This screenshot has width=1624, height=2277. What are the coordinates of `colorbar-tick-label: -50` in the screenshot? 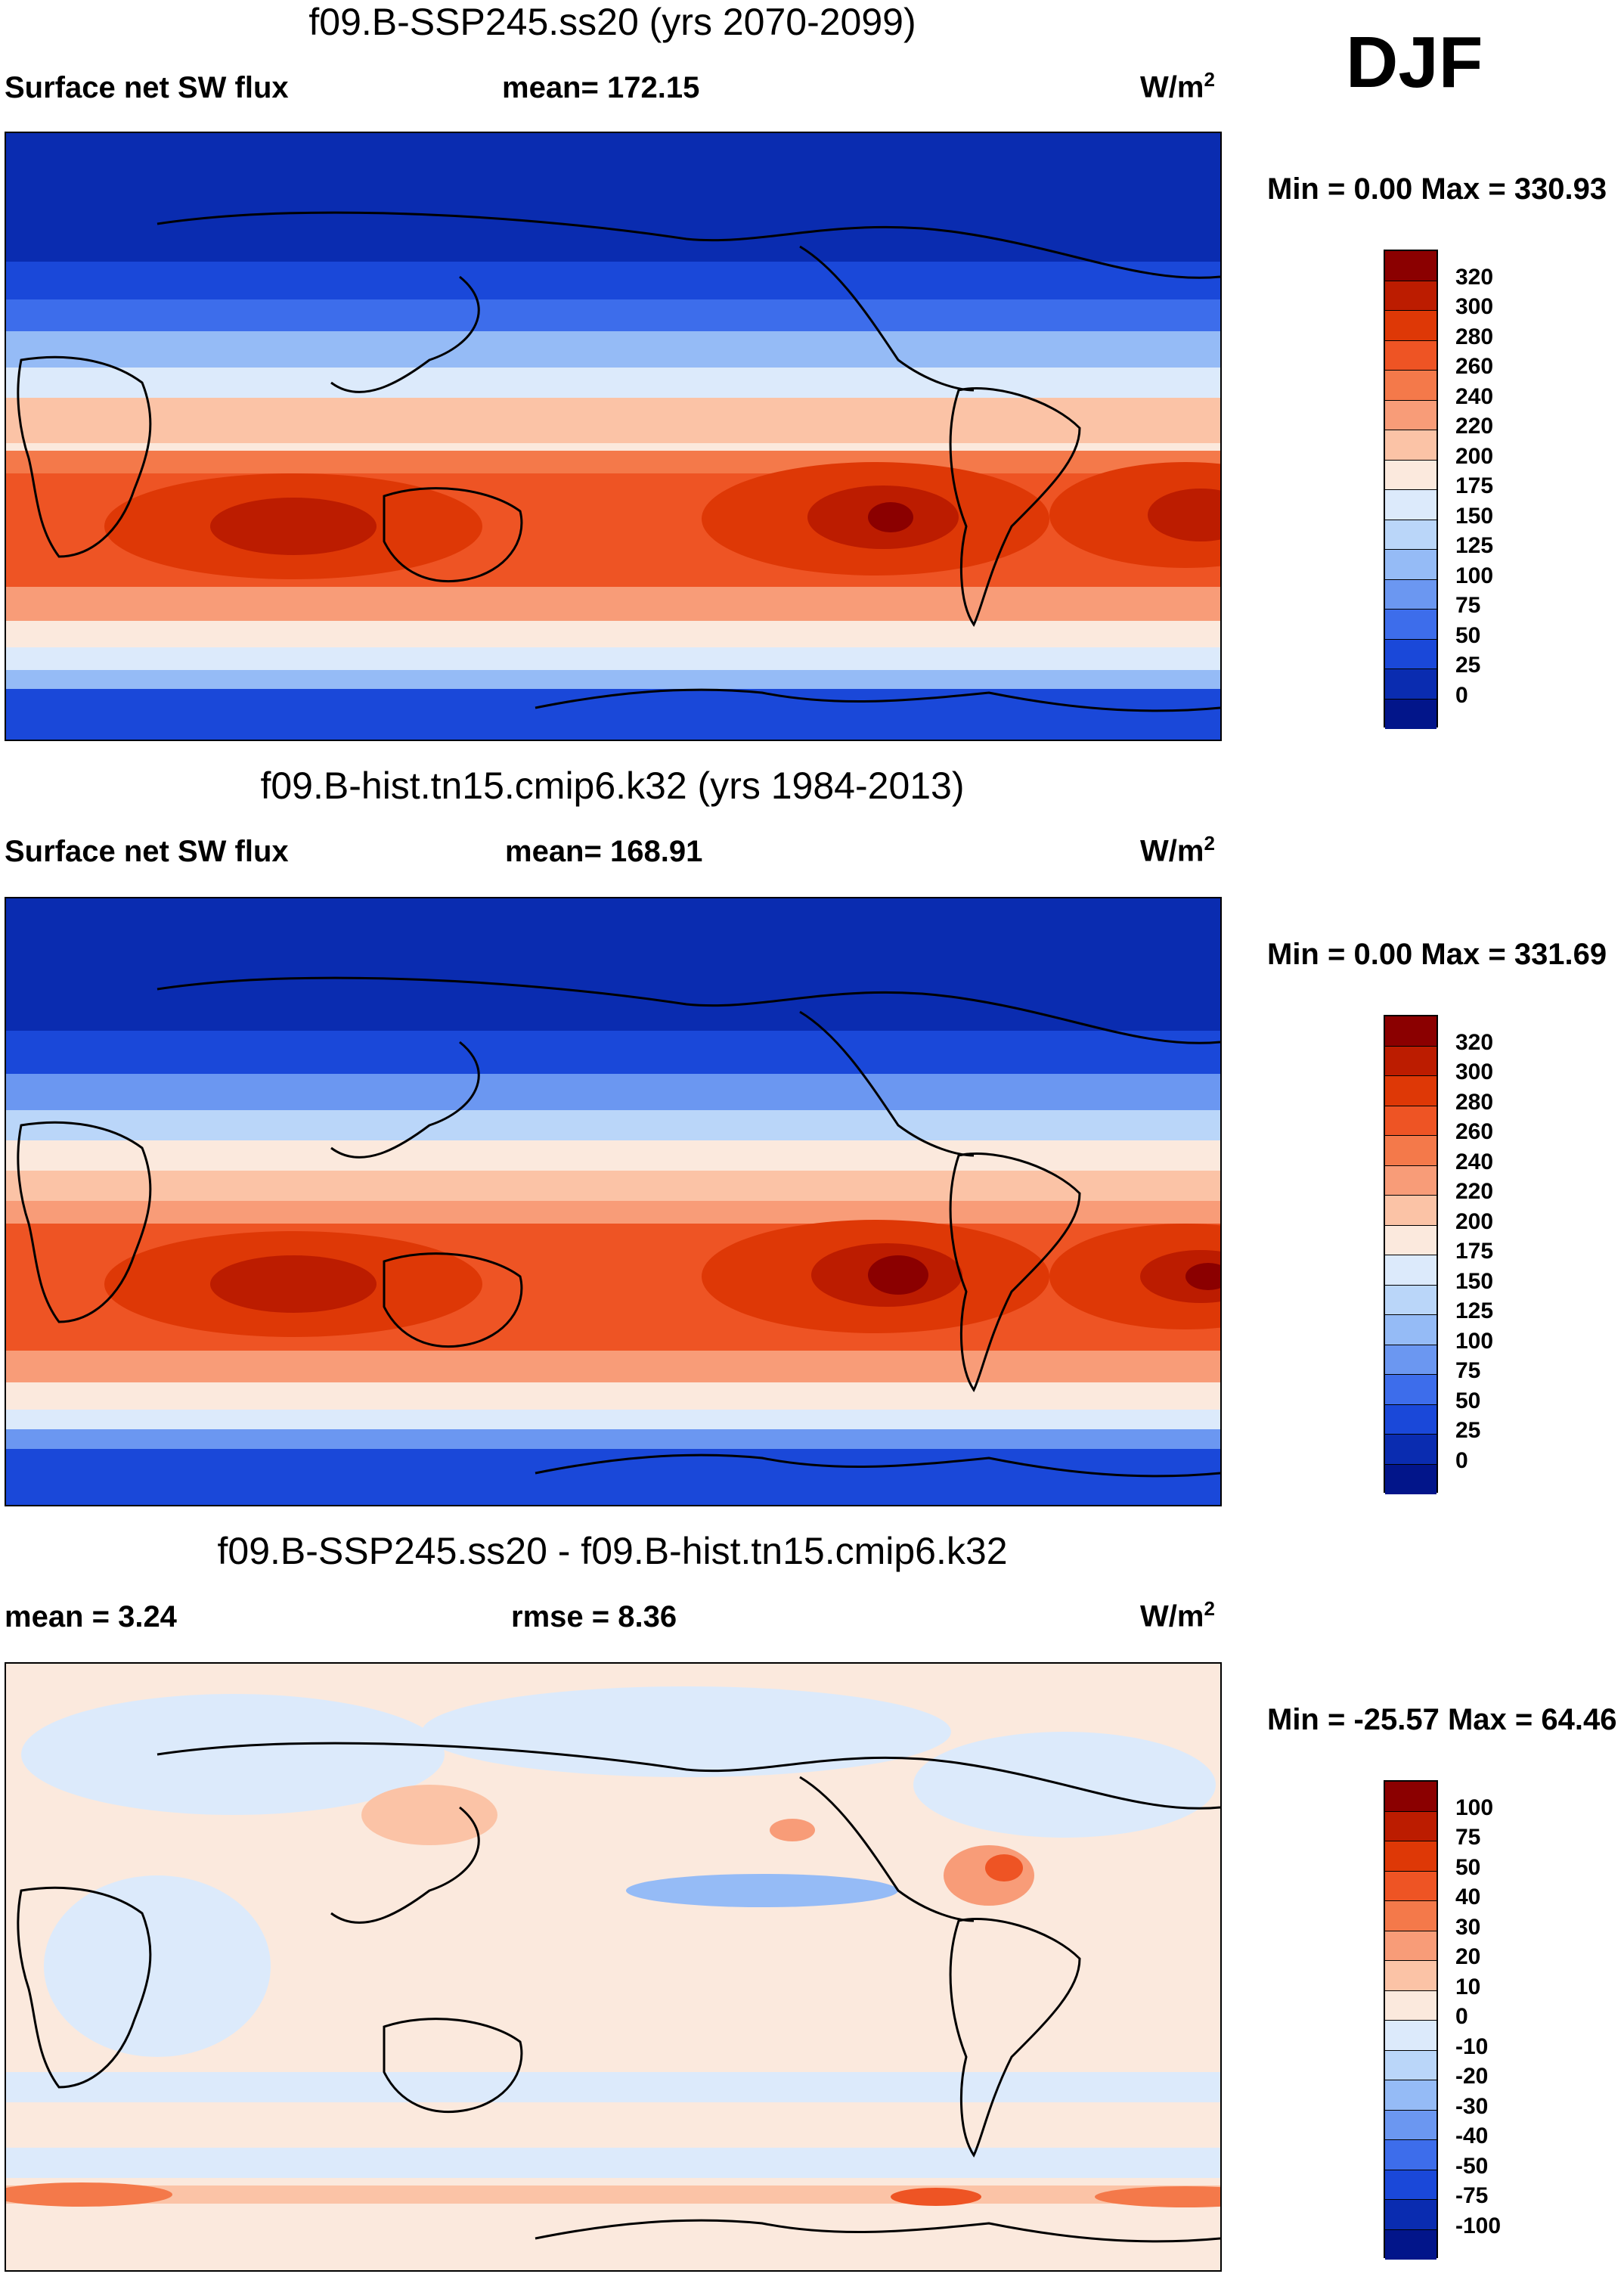 It's located at (1472, 2166).